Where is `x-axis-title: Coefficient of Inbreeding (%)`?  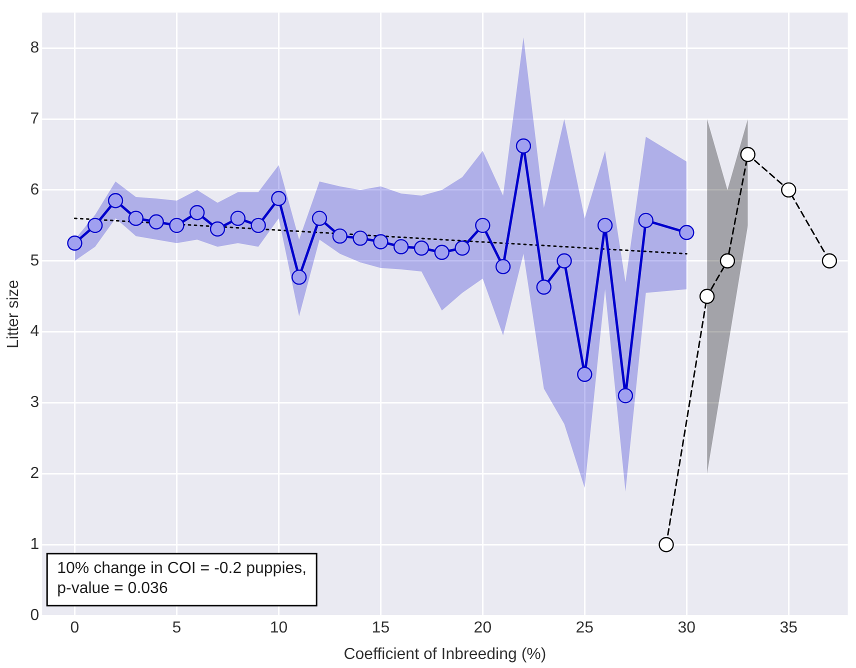 x-axis-title: Coefficient of Inbreeding (%) is located at coordinates (445, 654).